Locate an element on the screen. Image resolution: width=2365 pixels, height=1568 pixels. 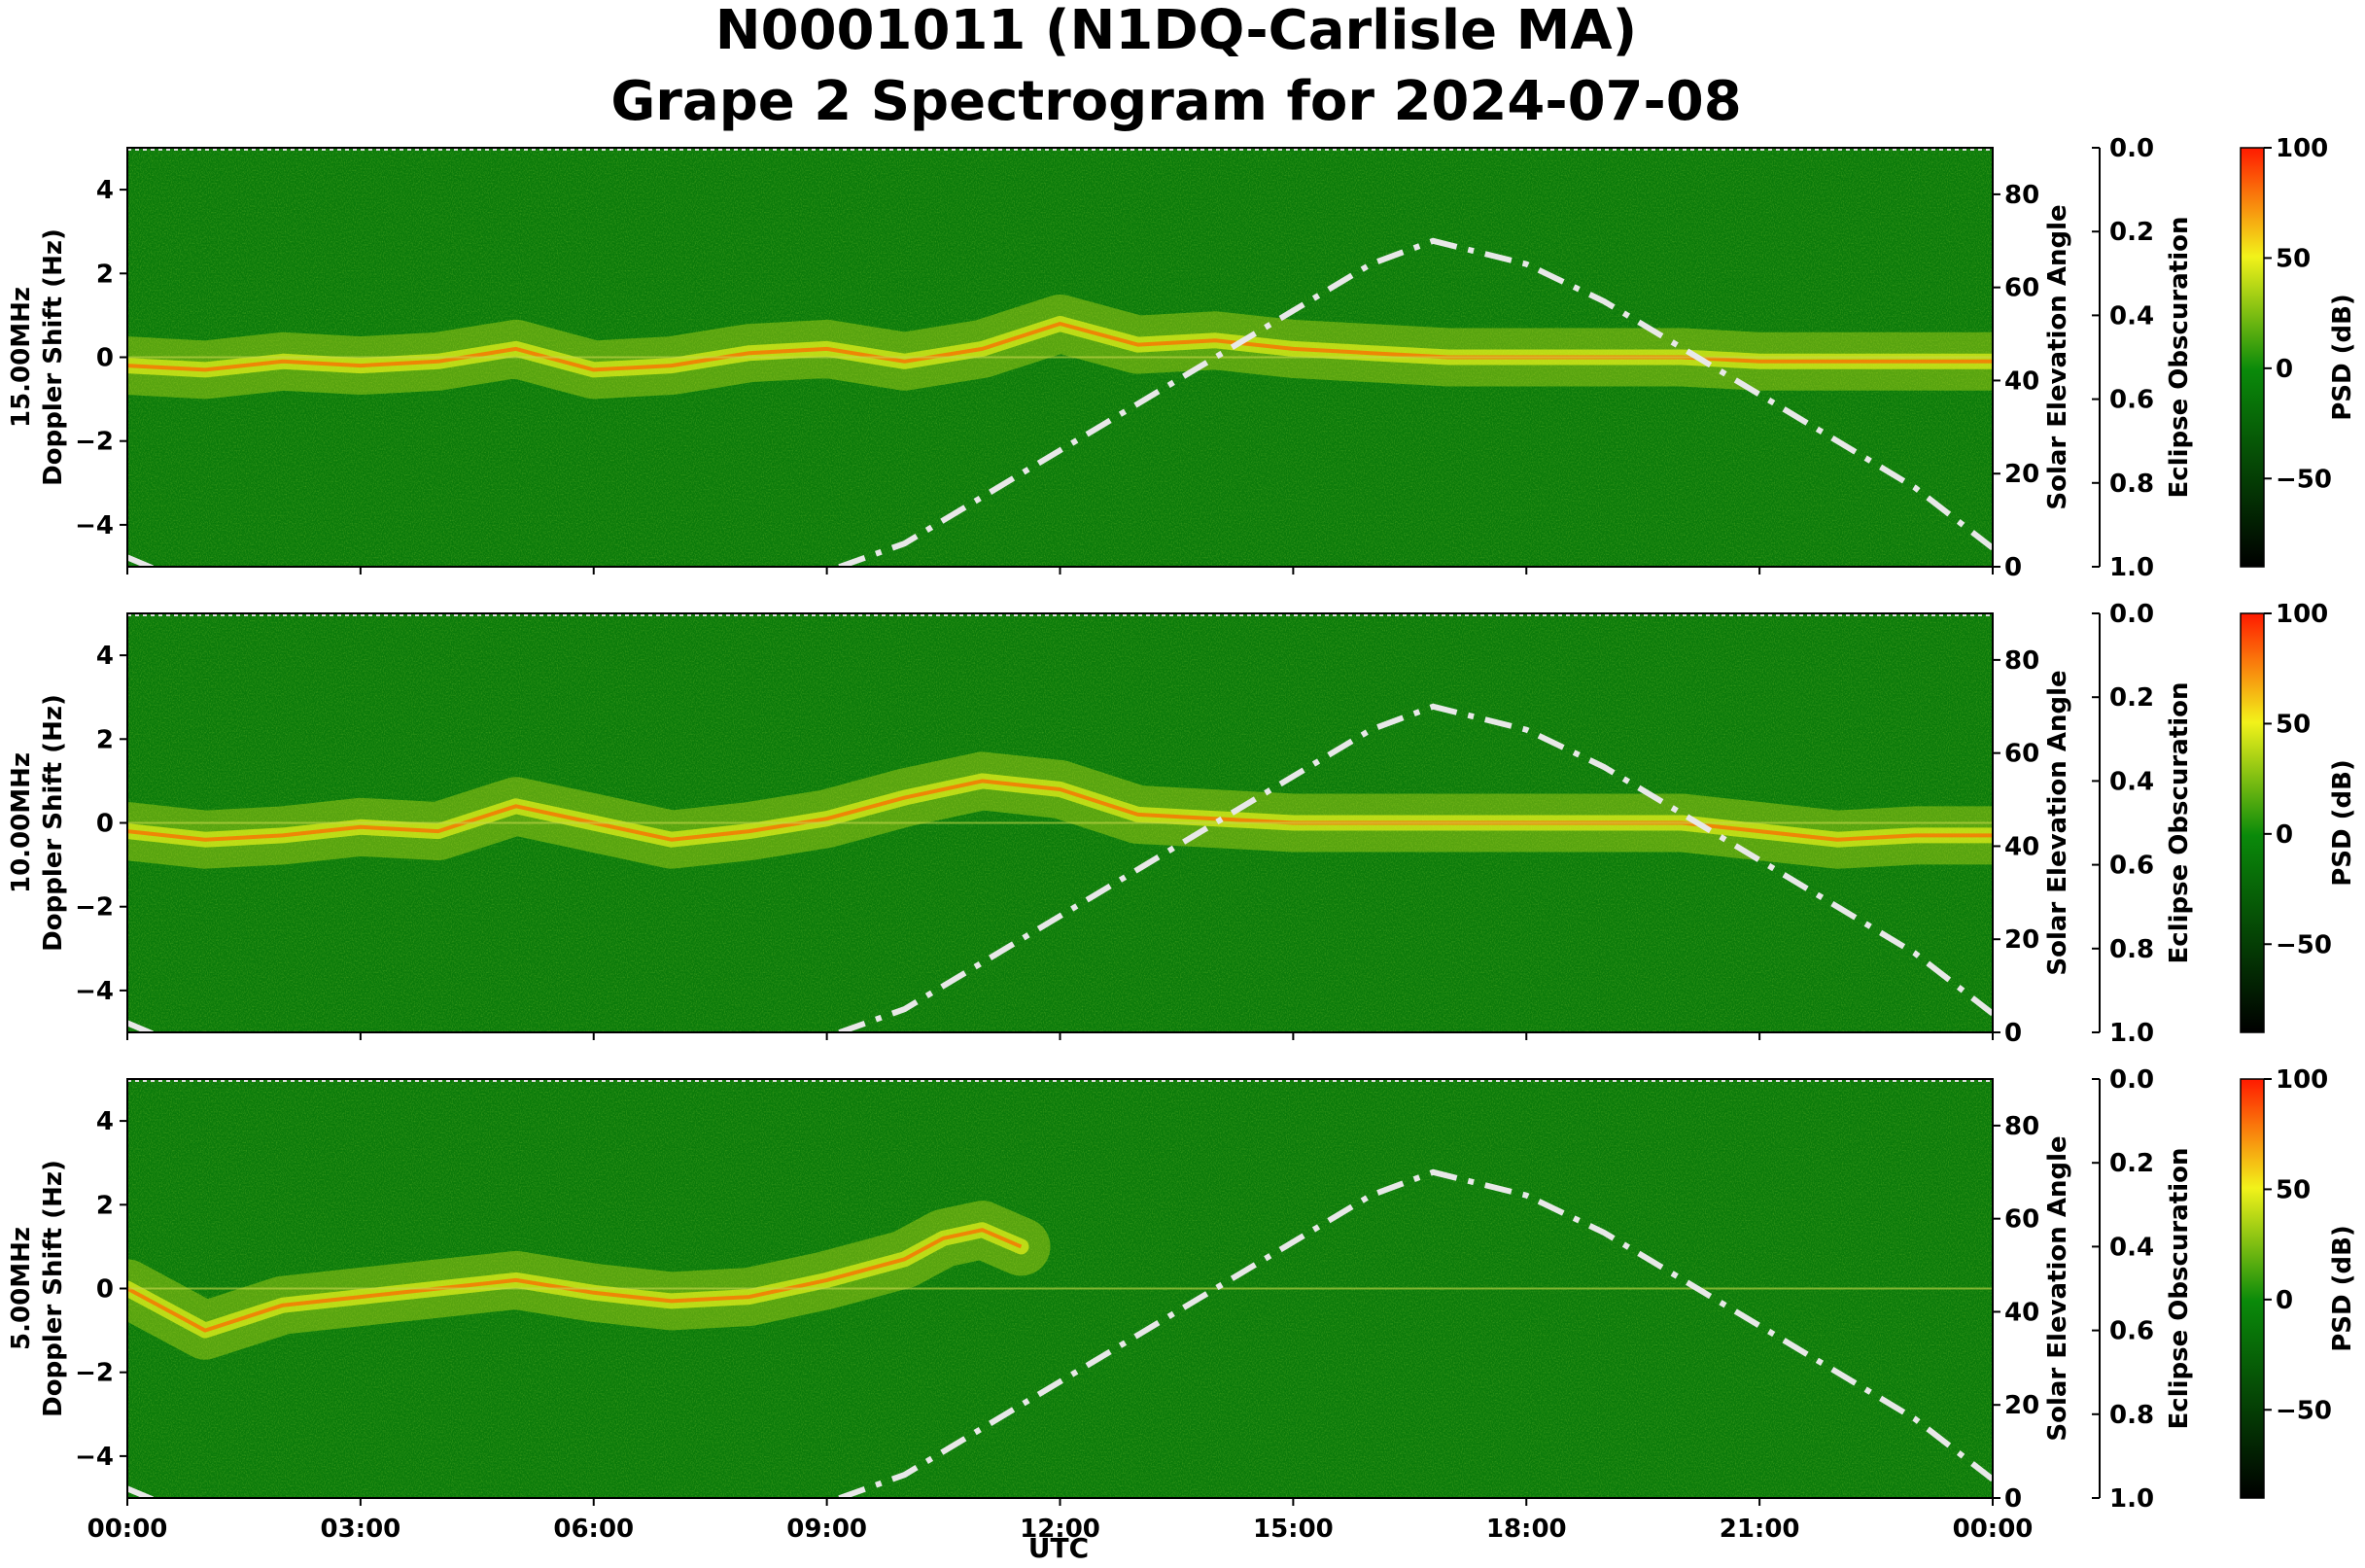
figure-title-line-1: N0001011 (N1DQ-Carlisle MA) is located at coordinates (1176, 31).